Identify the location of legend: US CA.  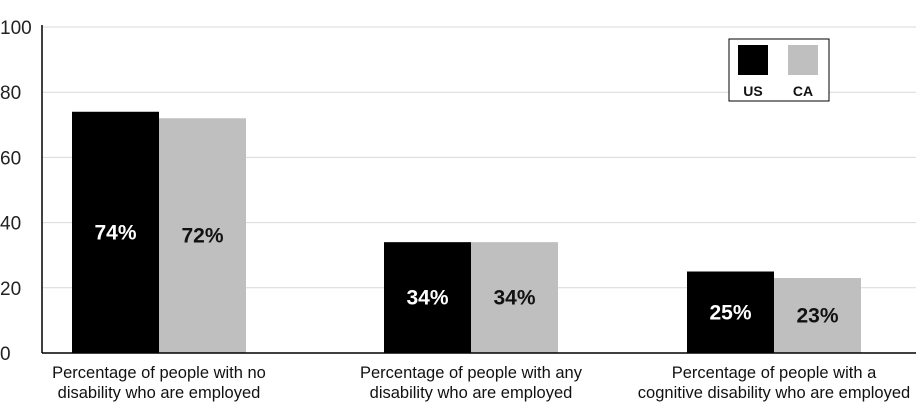
(779, 70).